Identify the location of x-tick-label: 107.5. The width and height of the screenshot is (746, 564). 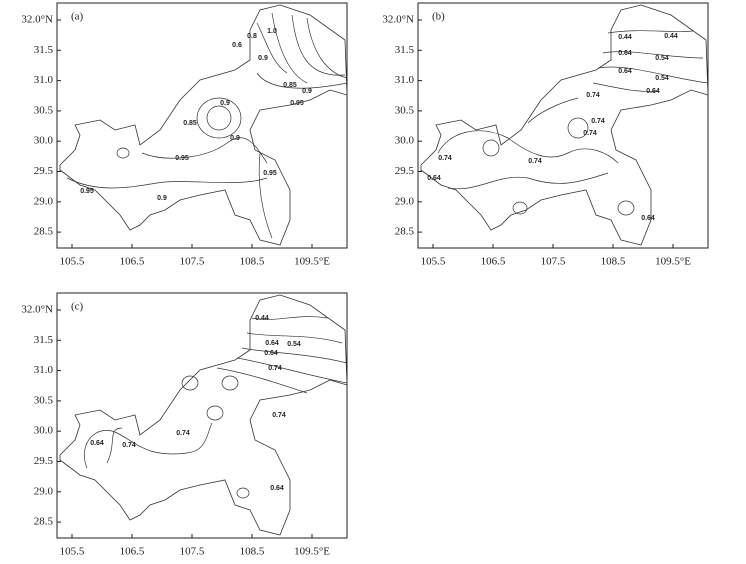
(192, 262).